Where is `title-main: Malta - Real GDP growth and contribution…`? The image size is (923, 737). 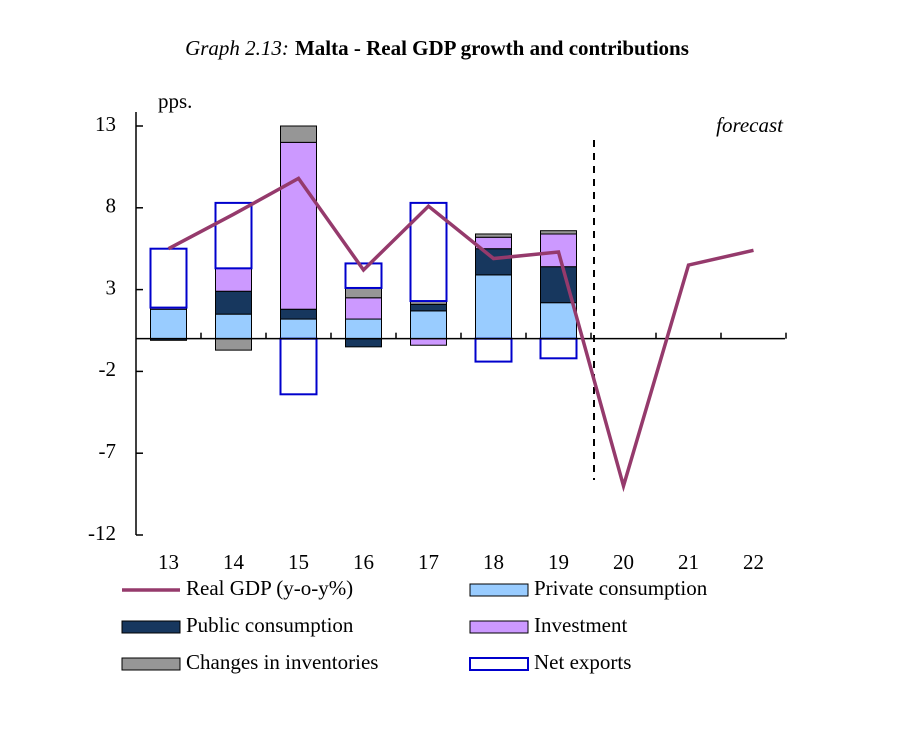 title-main: Malta - Real GDP growth and contribution… is located at coordinates (492, 48).